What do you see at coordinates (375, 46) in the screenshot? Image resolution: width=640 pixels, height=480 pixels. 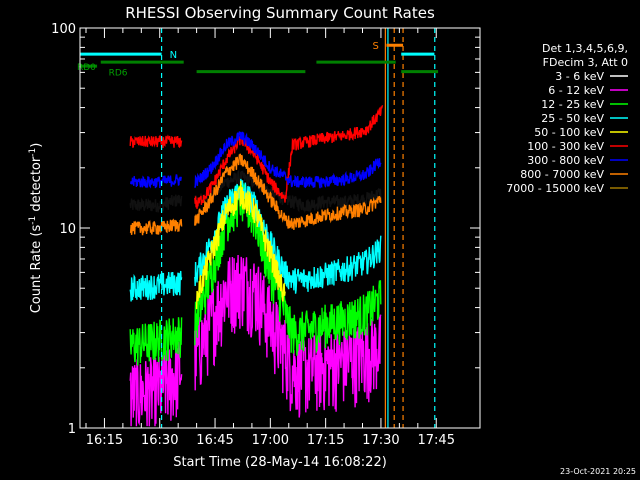 I see `flag-label: S` at bounding box center [375, 46].